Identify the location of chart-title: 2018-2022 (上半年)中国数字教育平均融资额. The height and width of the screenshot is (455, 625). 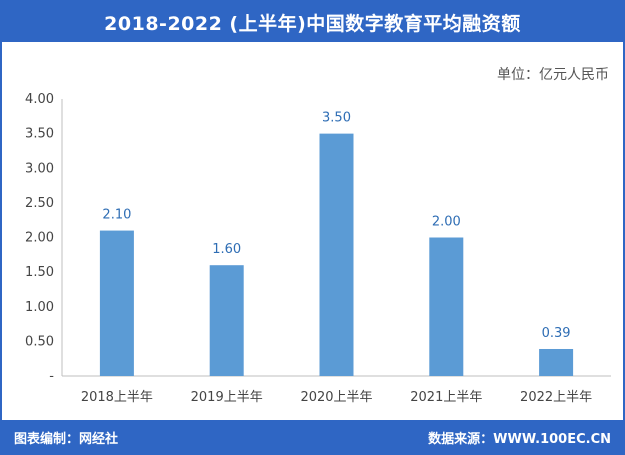
(312, 22).